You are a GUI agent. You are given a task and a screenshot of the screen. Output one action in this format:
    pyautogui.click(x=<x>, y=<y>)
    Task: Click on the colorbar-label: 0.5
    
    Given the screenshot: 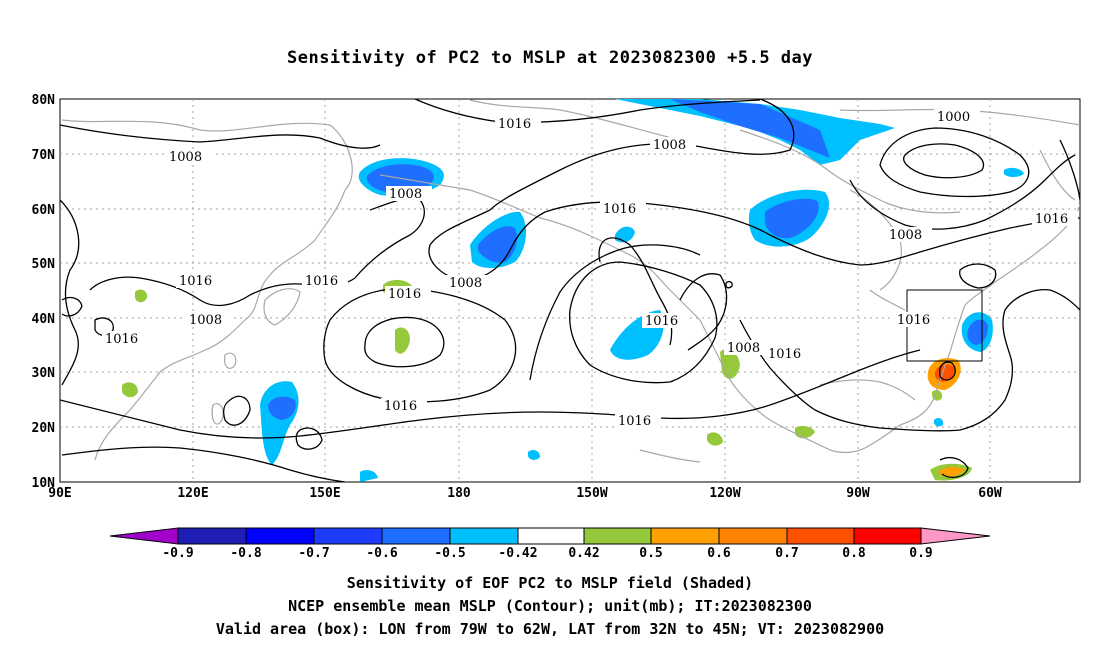 What is the action you would take?
    pyautogui.click(x=650, y=553)
    